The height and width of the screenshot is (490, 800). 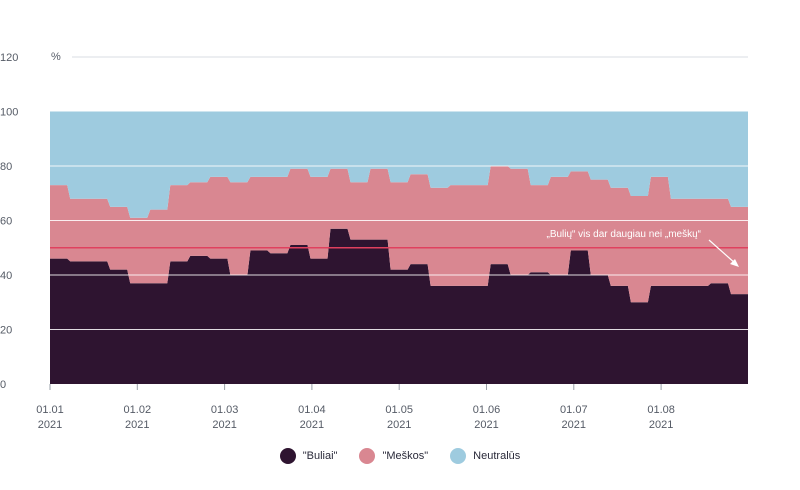 I want to click on y-tick-label-80: 80, so click(x=6, y=167).